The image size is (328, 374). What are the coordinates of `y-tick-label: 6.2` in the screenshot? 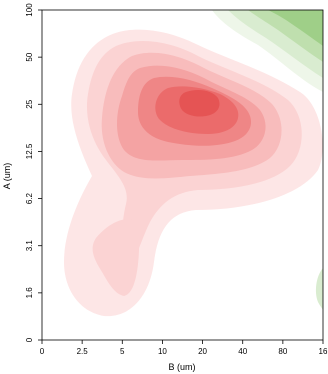 It's located at (29, 198).